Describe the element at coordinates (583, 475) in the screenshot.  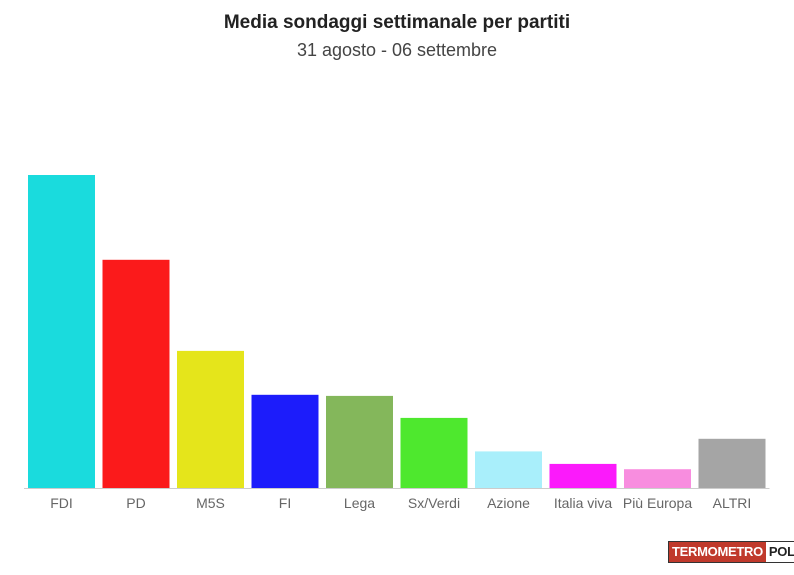
I see `bar-italia-viva` at that location.